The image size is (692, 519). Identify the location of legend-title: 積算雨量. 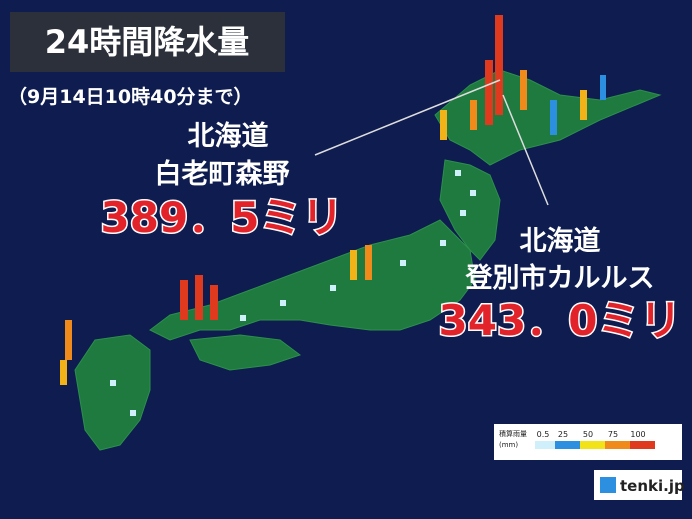
(513, 433).